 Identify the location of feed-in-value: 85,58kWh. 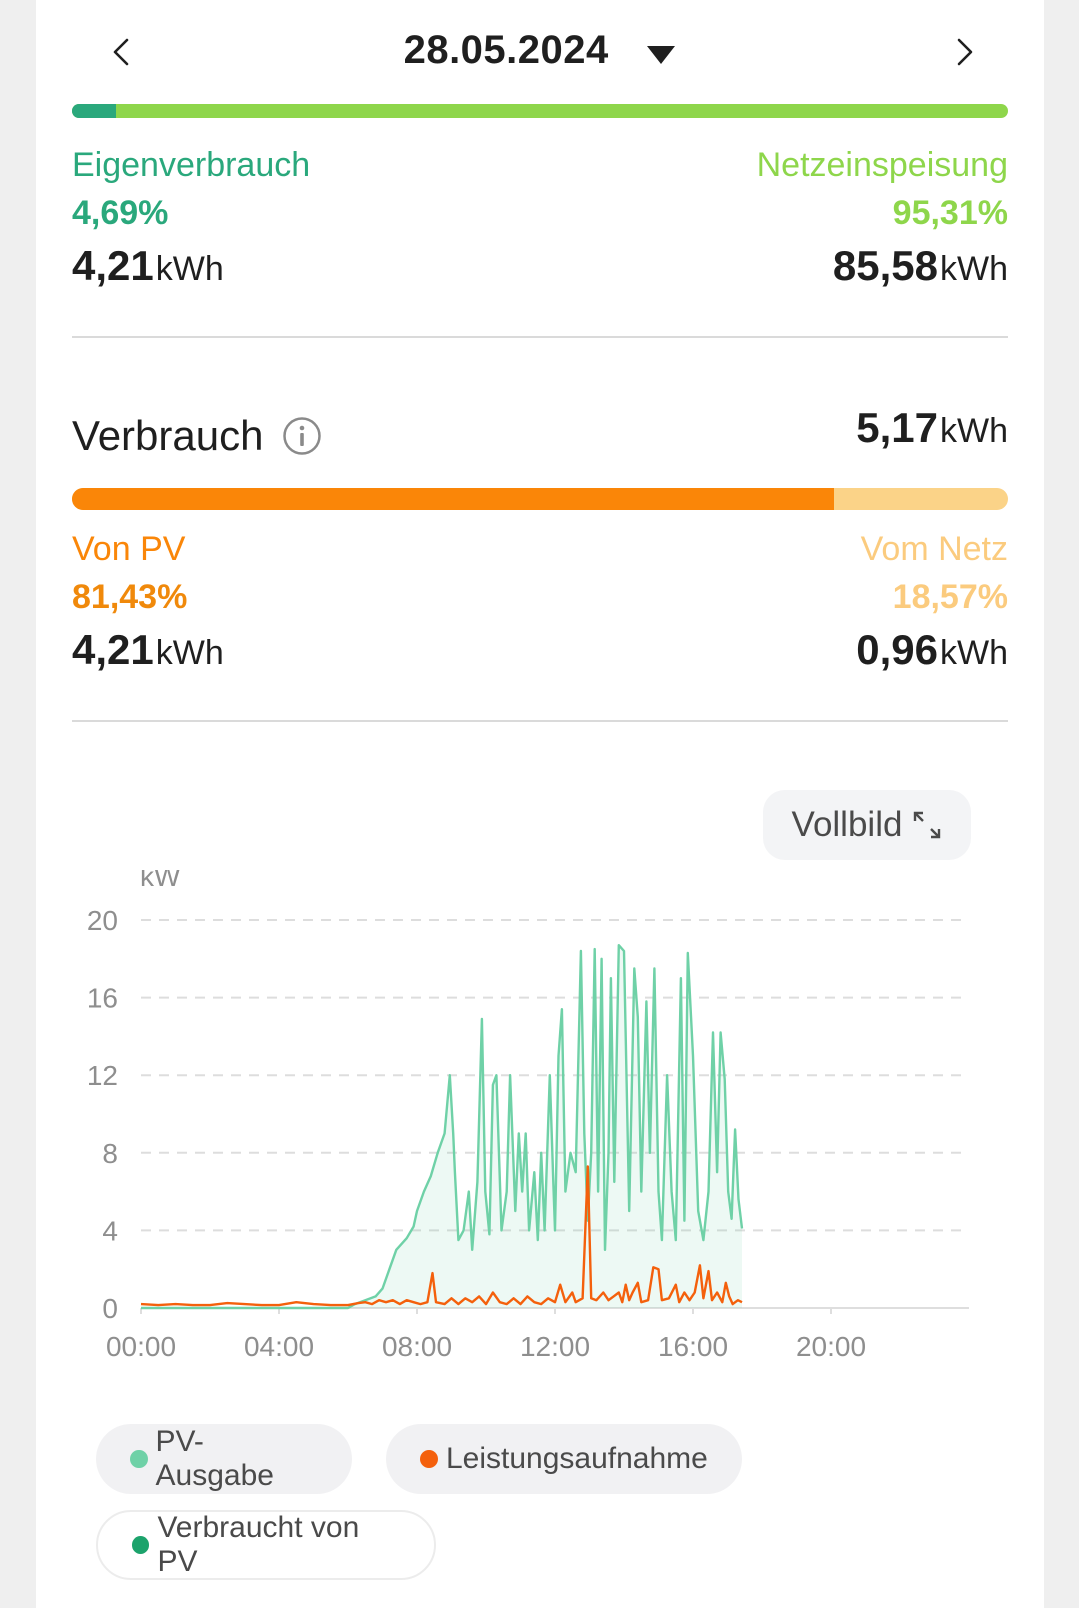
(920, 266).